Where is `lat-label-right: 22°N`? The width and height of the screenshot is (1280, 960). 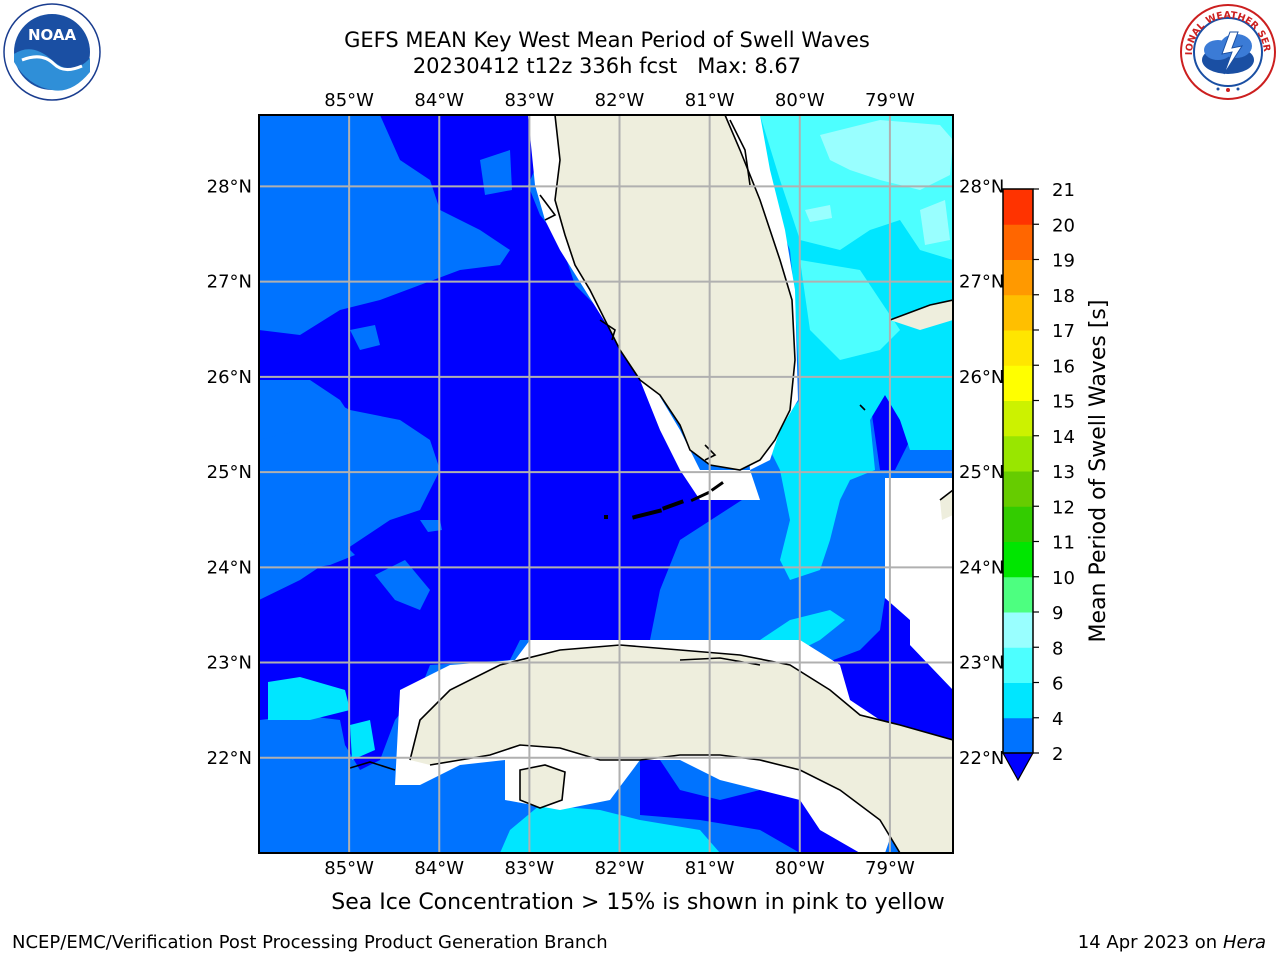 lat-label-right: 22°N is located at coordinates (981, 758).